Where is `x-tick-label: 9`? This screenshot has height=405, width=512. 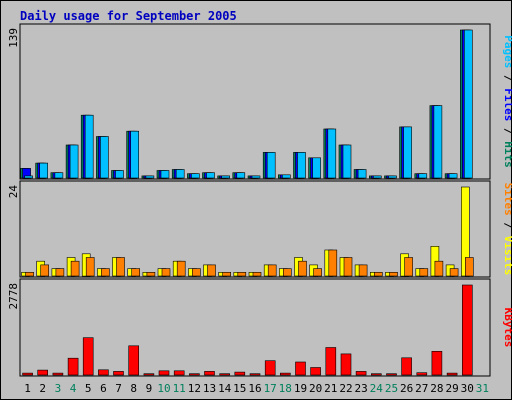
x-tick-label: 9 is located at coordinates (149, 388).